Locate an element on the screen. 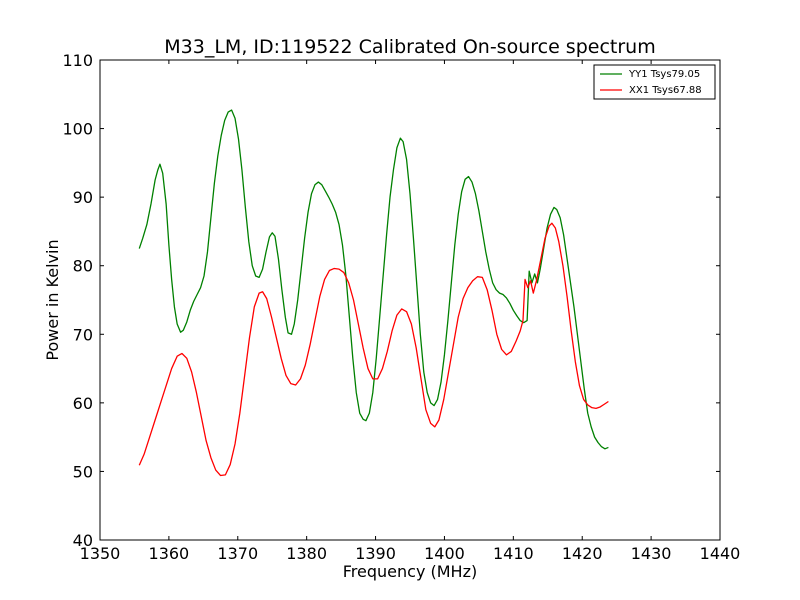 The width and height of the screenshot is (800, 600). y-tick-label: 110 is located at coordinates (77, 60).